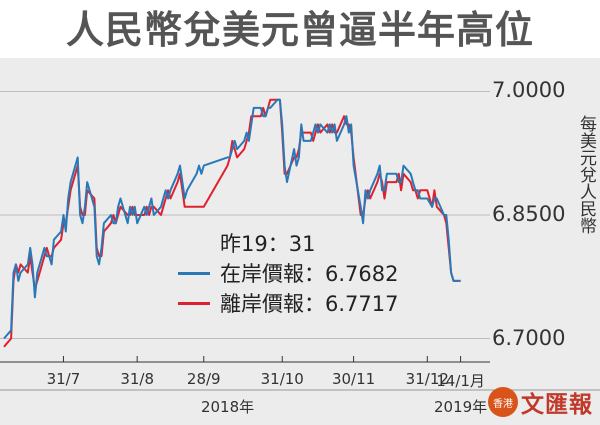 The width and height of the screenshot is (600, 425). Describe the element at coordinates (460, 381) in the screenshot. I see `x-tick-label: 14/1月` at that location.